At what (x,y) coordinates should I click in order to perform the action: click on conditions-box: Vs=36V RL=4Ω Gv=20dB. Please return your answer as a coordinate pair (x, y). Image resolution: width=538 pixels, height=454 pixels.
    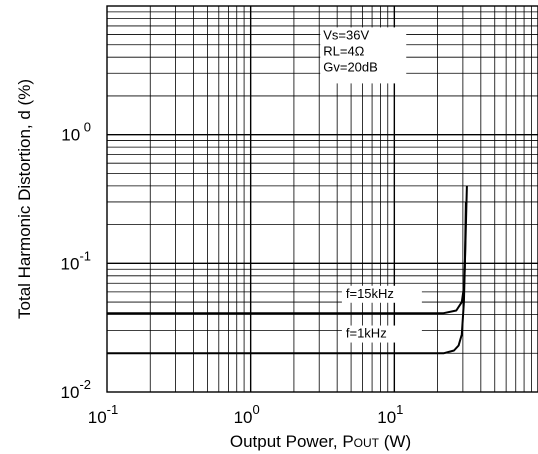
    Looking at the image, I should click on (363, 55).